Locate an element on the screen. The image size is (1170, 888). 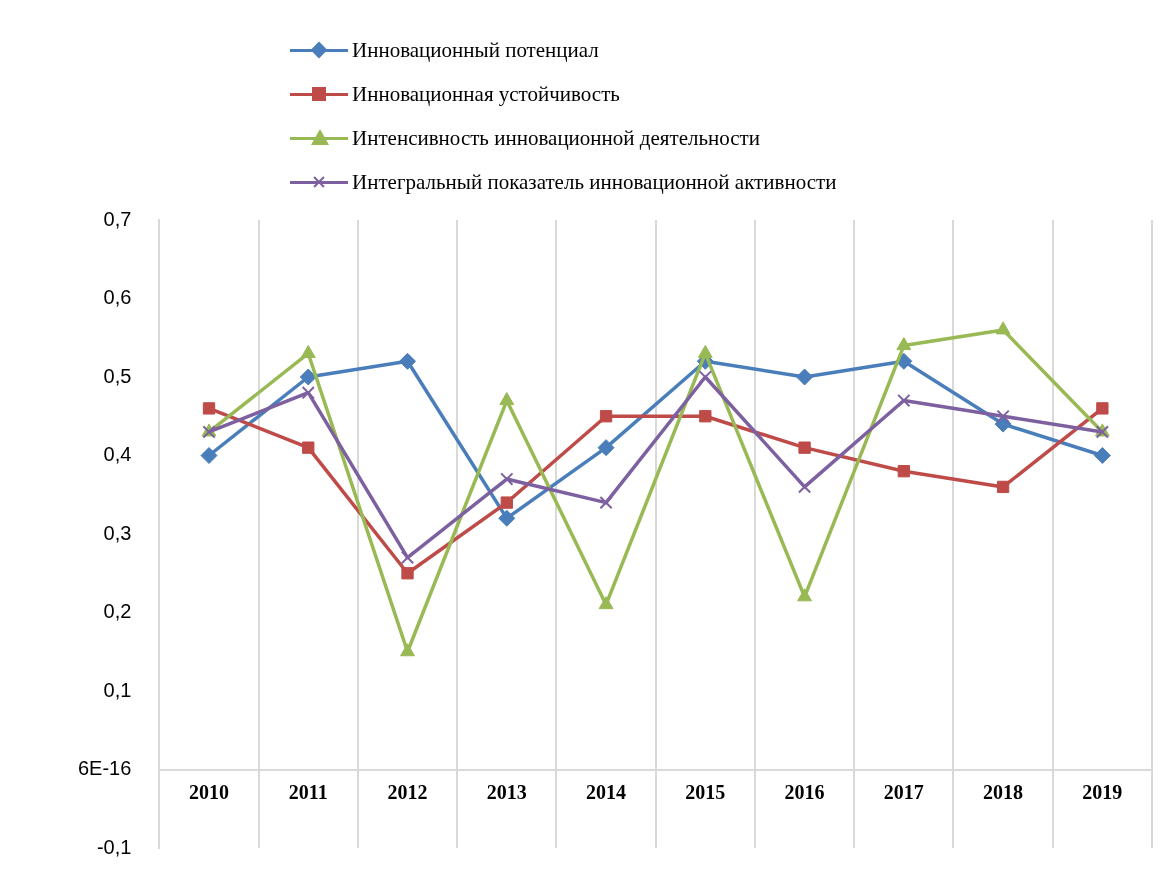
legend-label: Инновационная устойчивость is located at coordinates (486, 94).